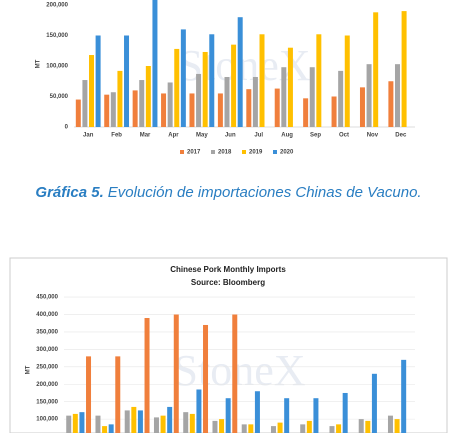 The width and height of the screenshot is (457, 433). I want to click on x-tick-label: Feb, so click(116, 136).